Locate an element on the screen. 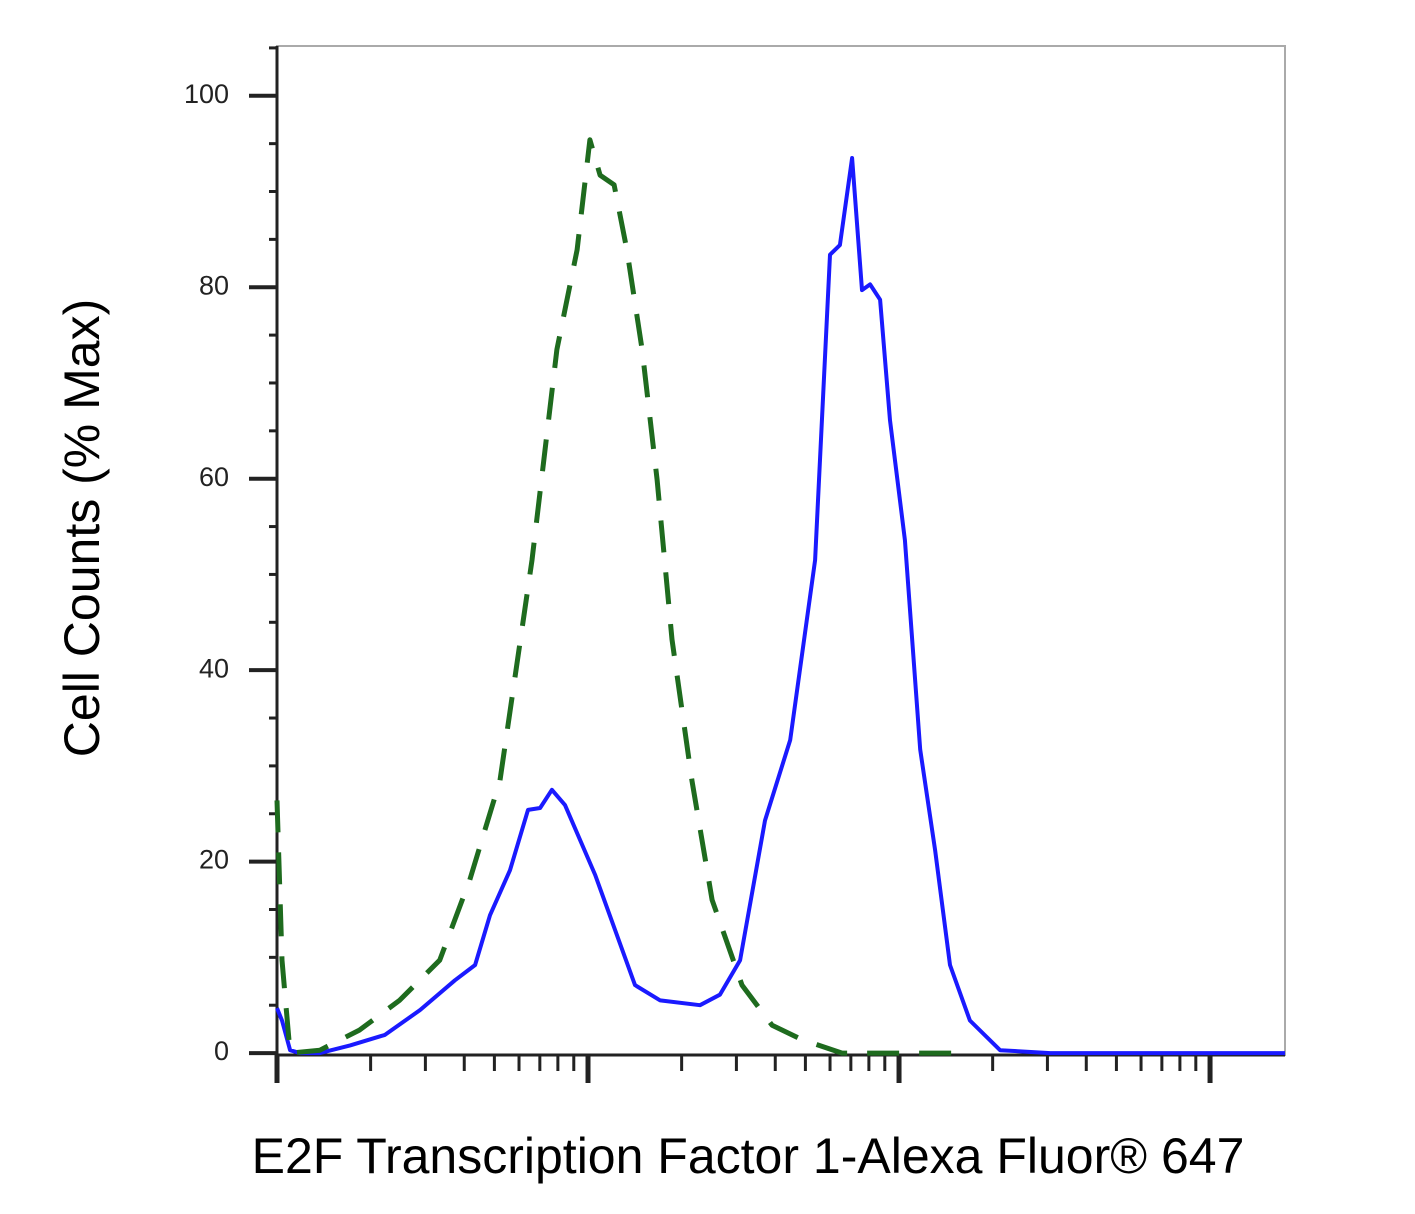  y-axis-title: Cell Counts (% Max) is located at coordinates (82, 528).